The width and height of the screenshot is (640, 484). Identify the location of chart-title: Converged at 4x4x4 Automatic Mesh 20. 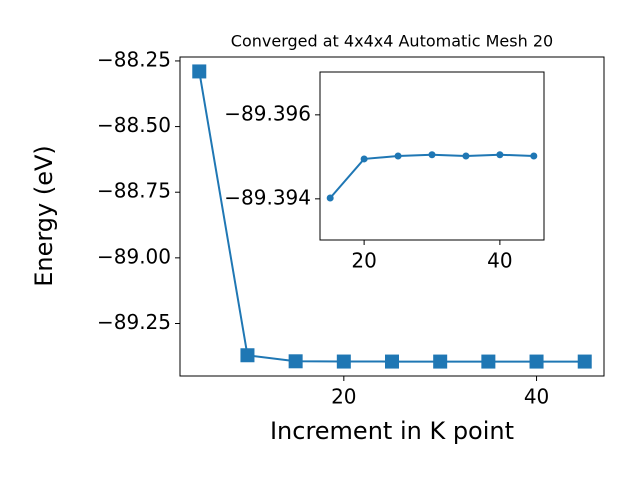
(392, 41).